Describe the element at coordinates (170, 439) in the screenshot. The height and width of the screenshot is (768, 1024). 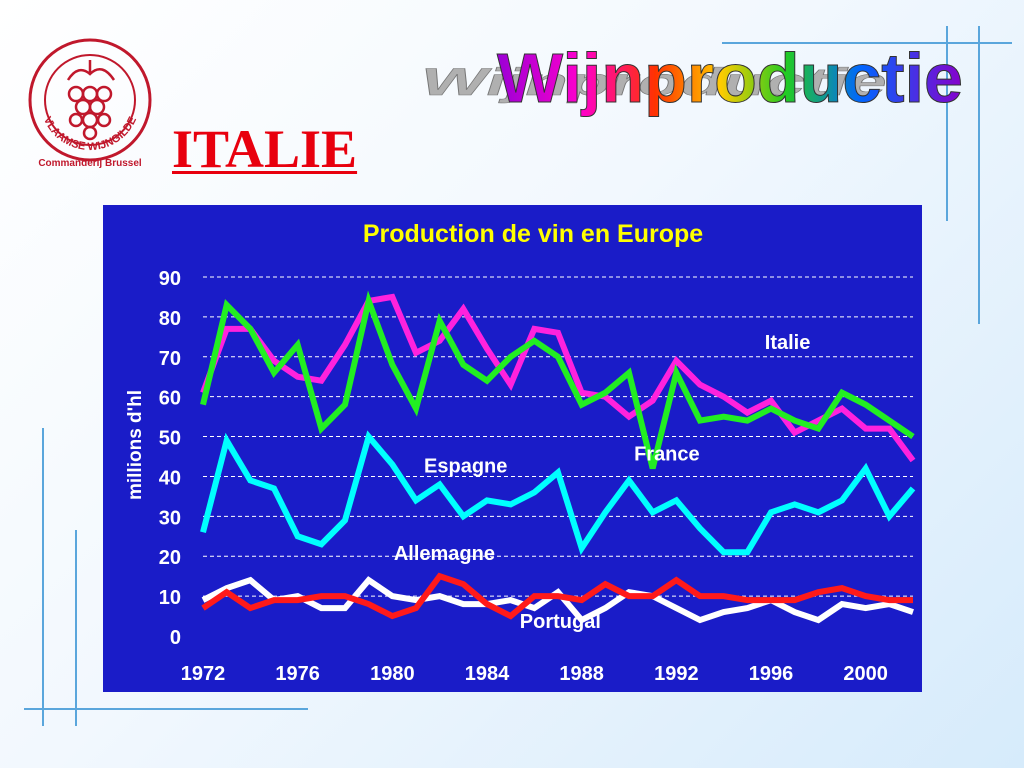
I see `y-tick-label: 50` at that location.